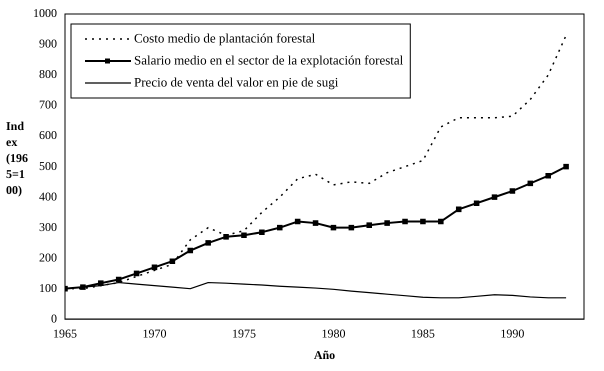 Image resolution: width=604 pixels, height=371 pixels. What do you see at coordinates (45, 13) in the screenshot?
I see `y-tick-label: 1000` at bounding box center [45, 13].